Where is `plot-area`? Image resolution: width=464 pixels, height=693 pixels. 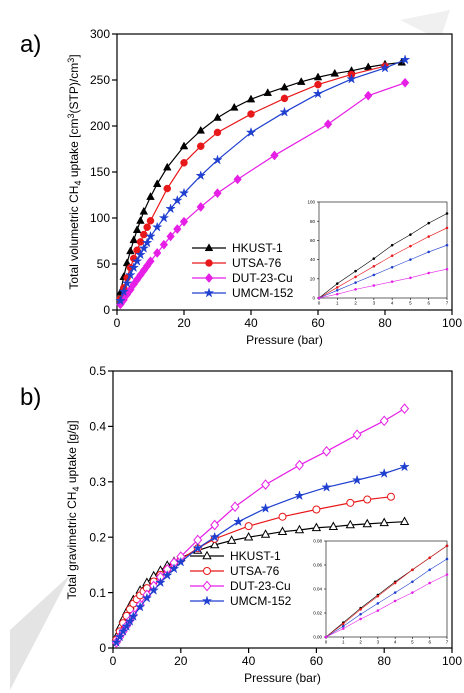 plot-area is located at coordinates (383, 250).